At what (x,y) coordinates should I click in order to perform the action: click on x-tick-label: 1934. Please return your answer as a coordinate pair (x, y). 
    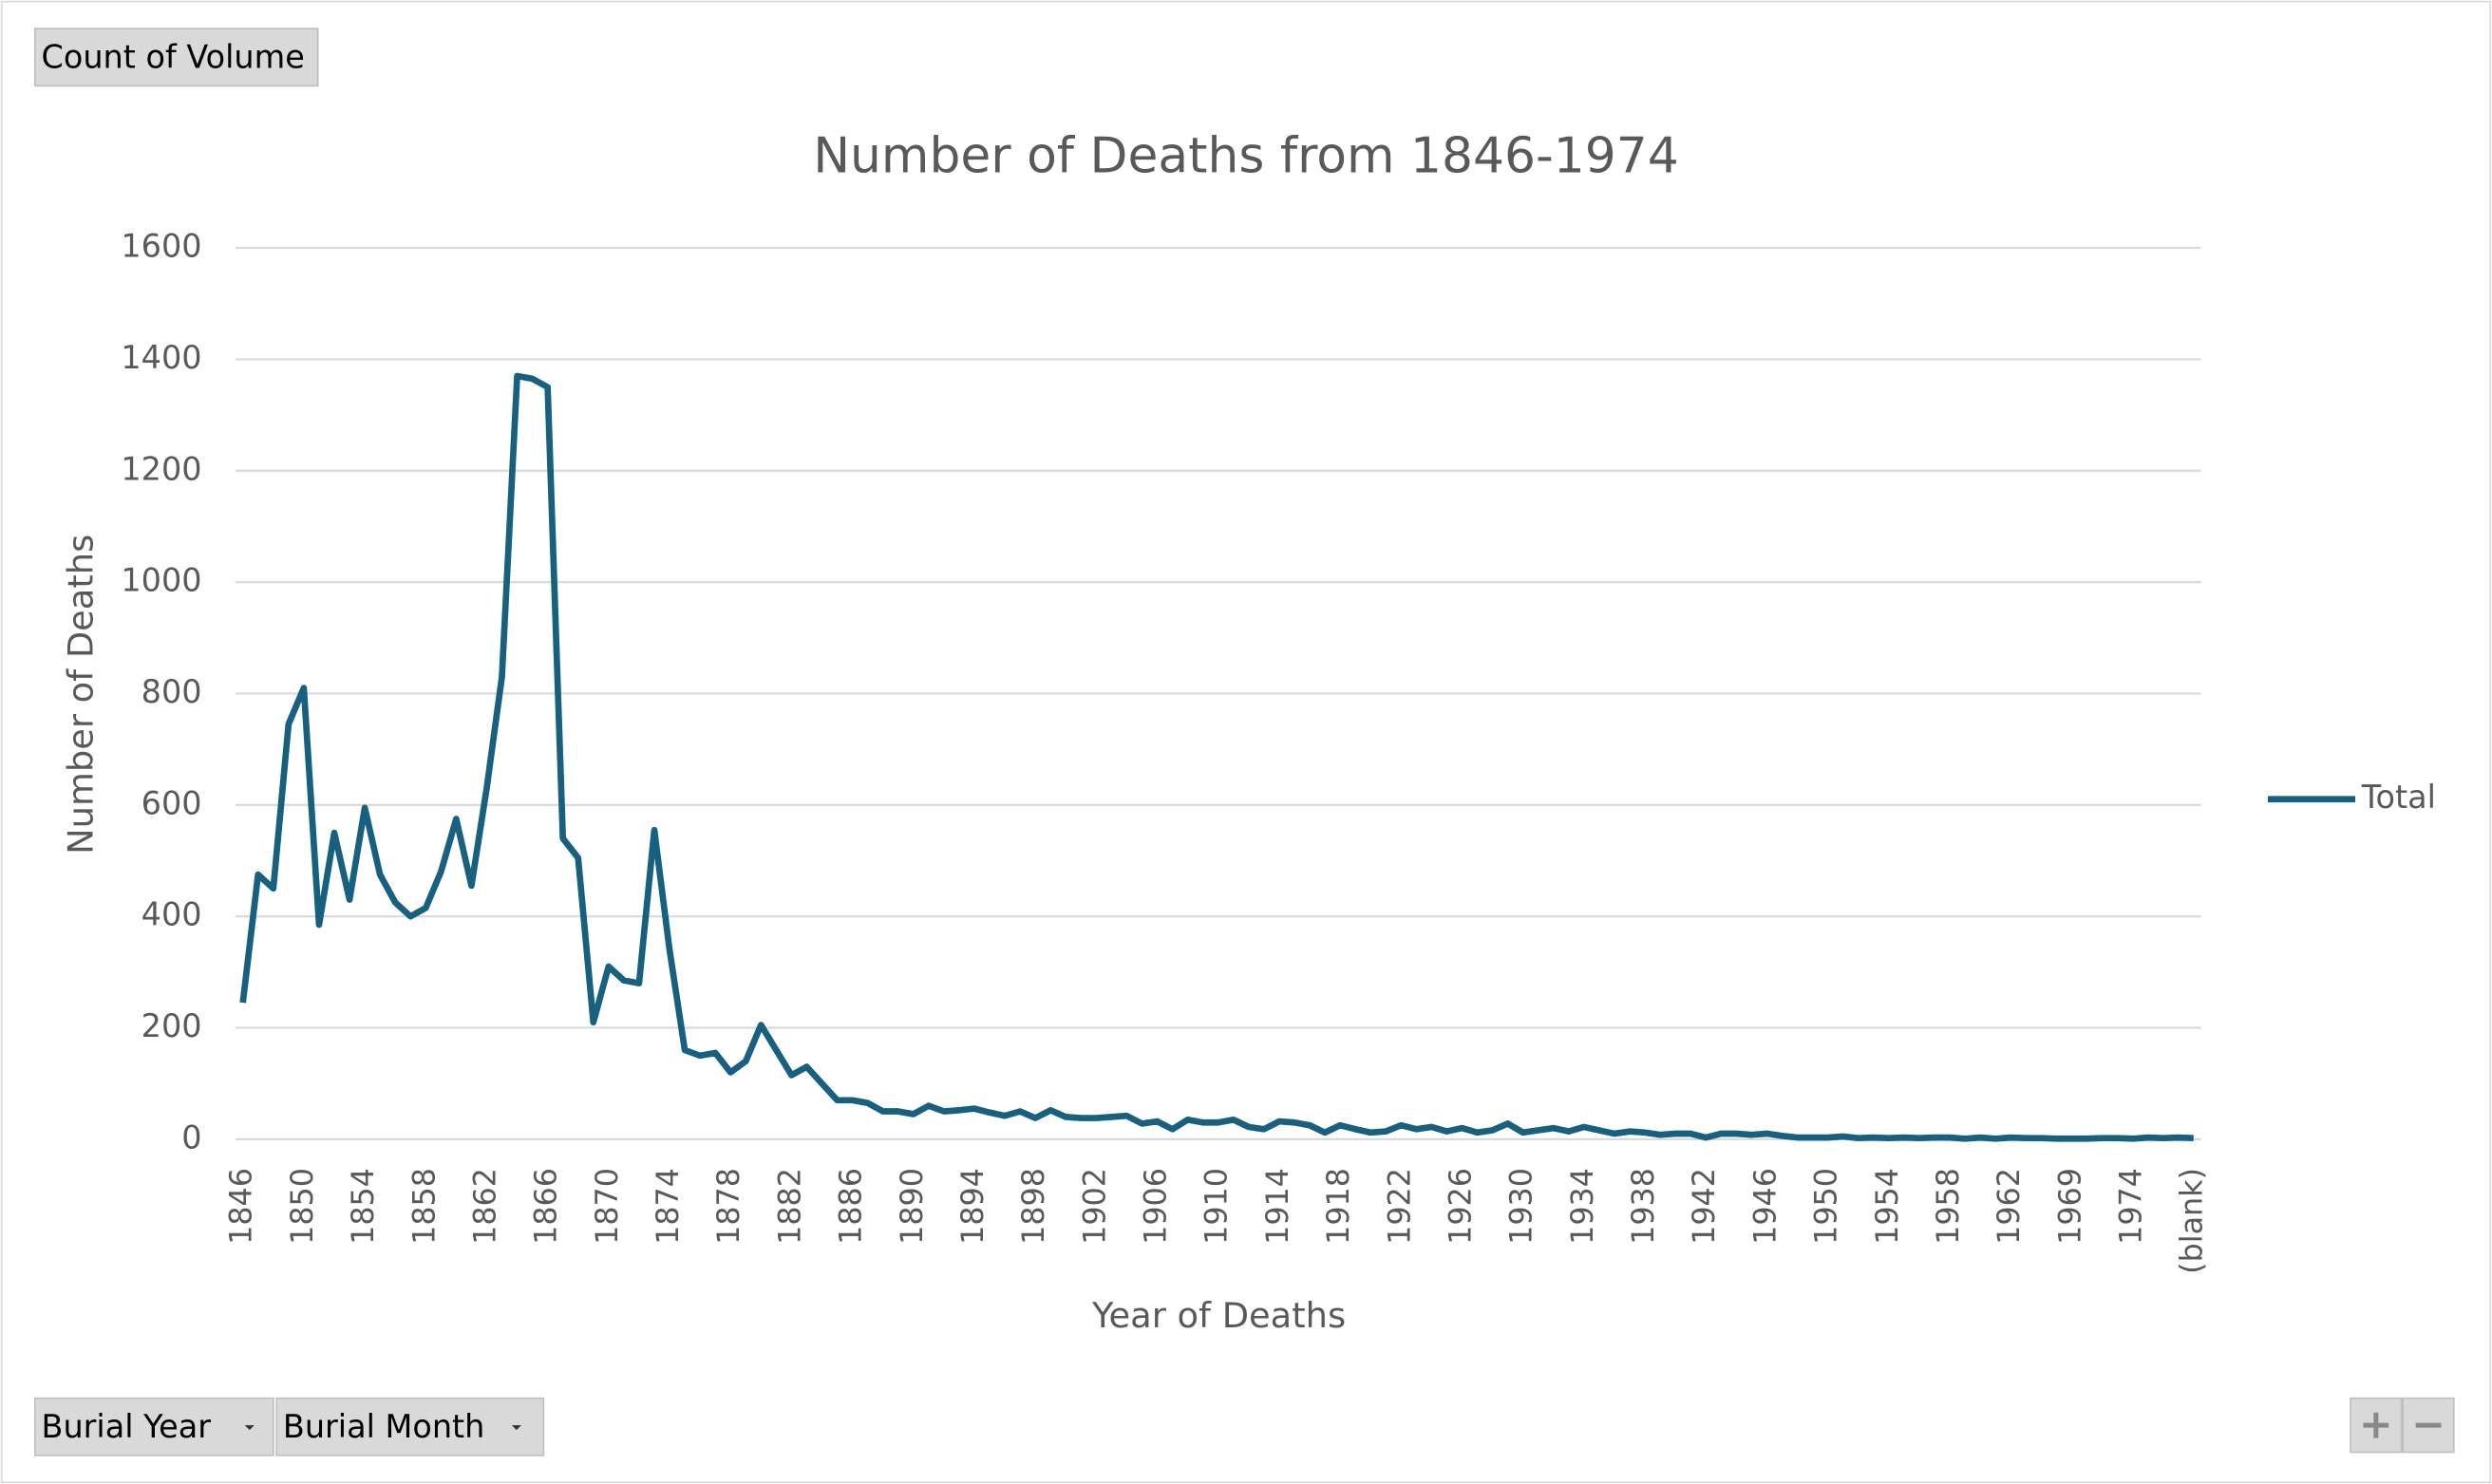
    Looking at the image, I should click on (1582, 1206).